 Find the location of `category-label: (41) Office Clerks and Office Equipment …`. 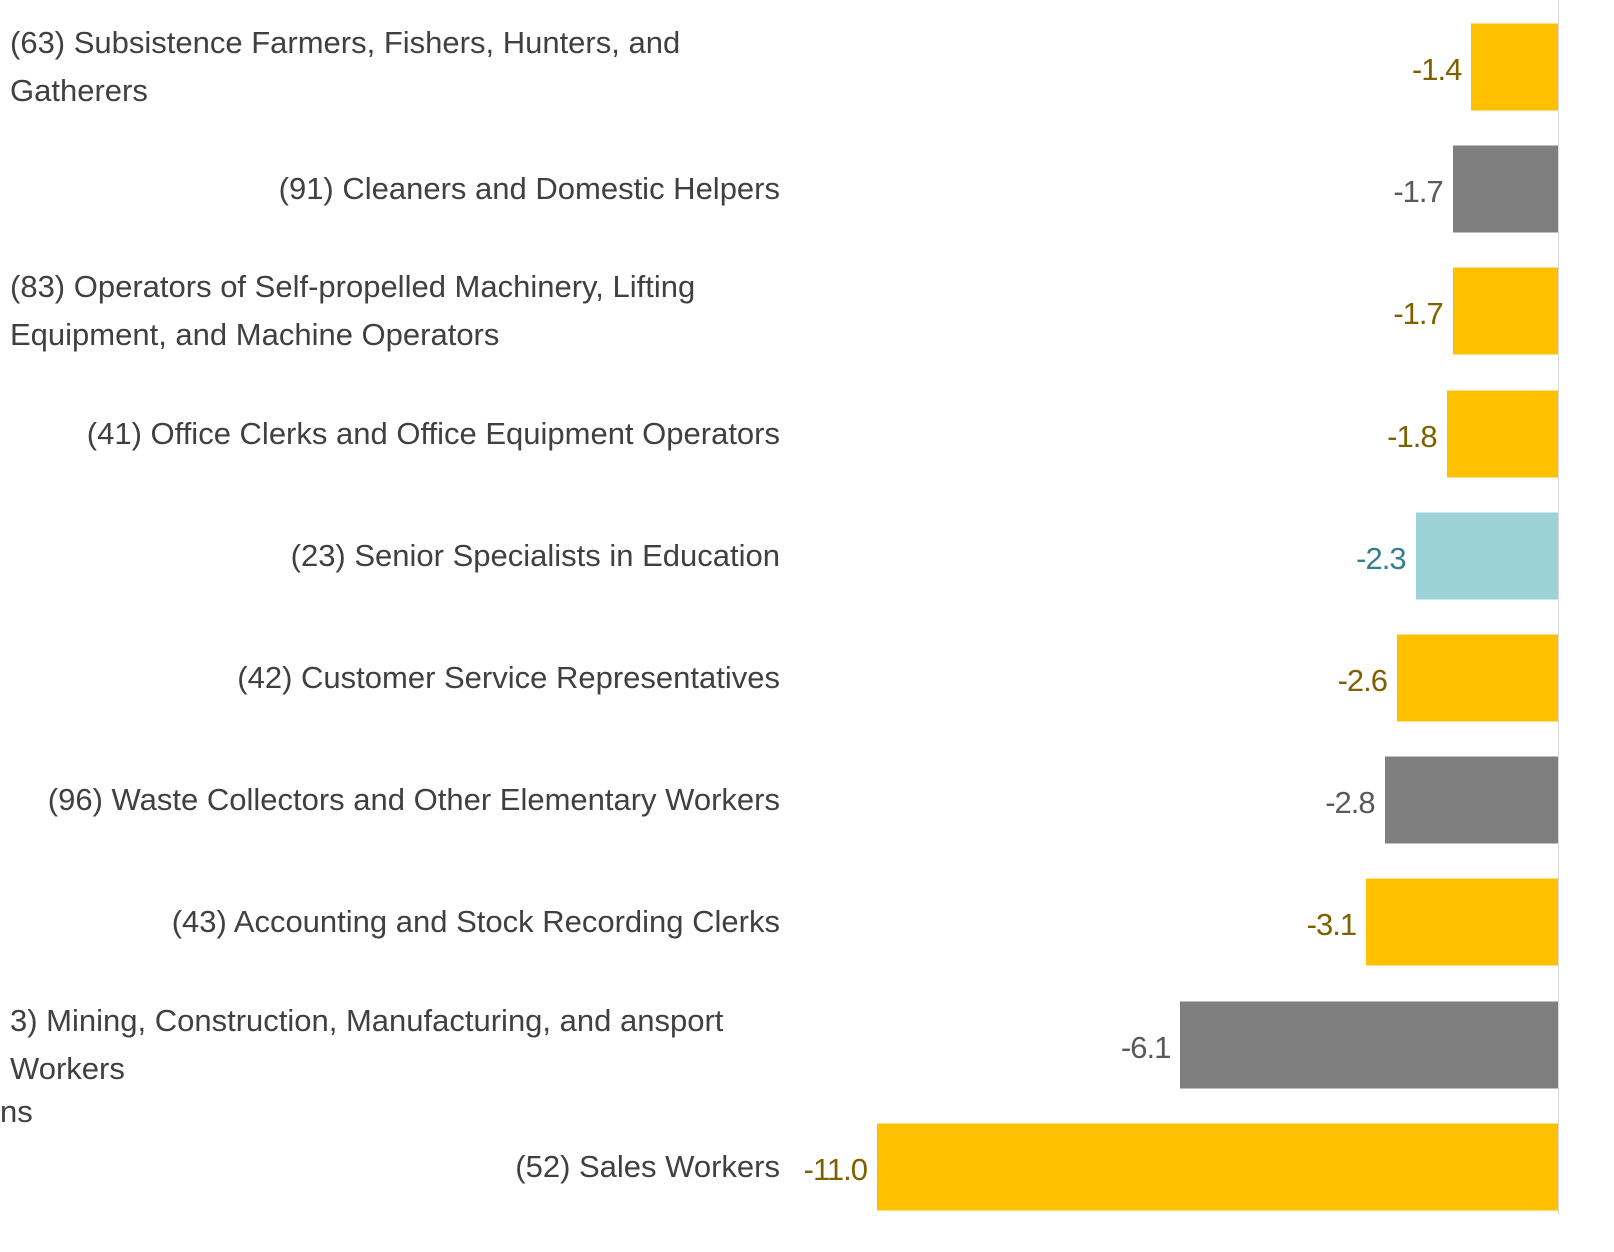

category-label: (41) Office Clerks and Office Equipment … is located at coordinates (433, 433).